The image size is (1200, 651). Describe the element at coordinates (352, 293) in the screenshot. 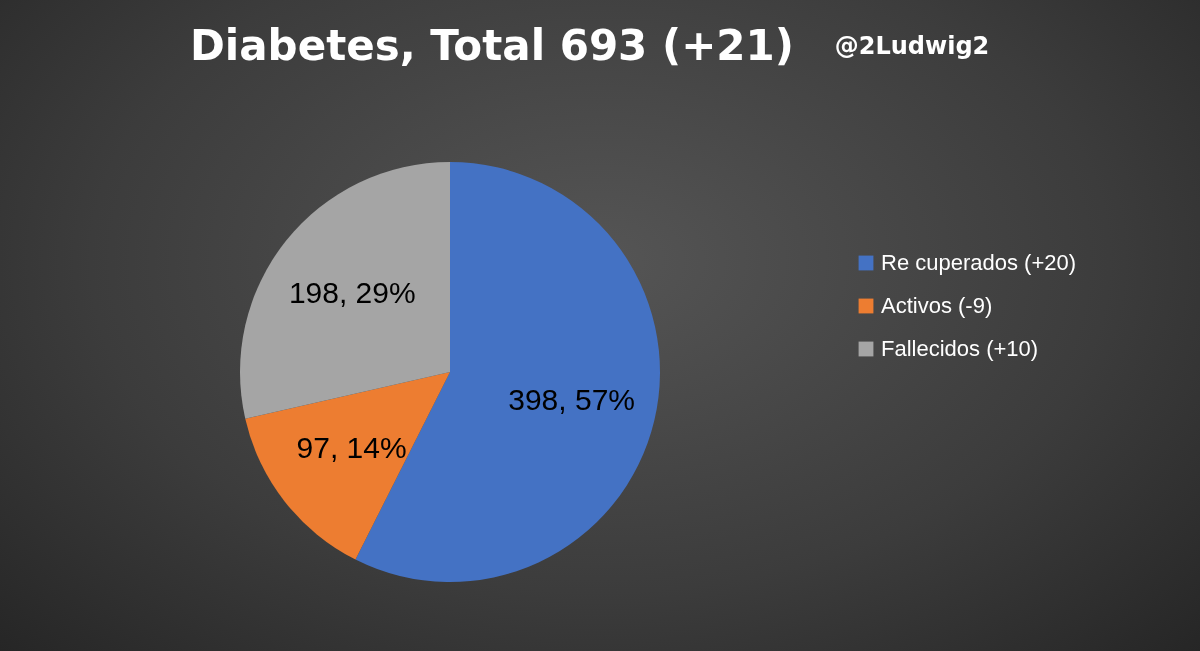

I see `data-label: 198, 29%` at that location.